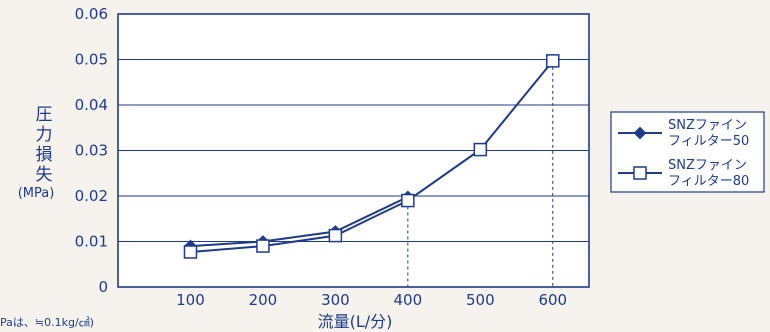 This screenshot has width=770, height=332. Describe the element at coordinates (103, 287) in the screenshot. I see `y-tick-label: 0` at that location.